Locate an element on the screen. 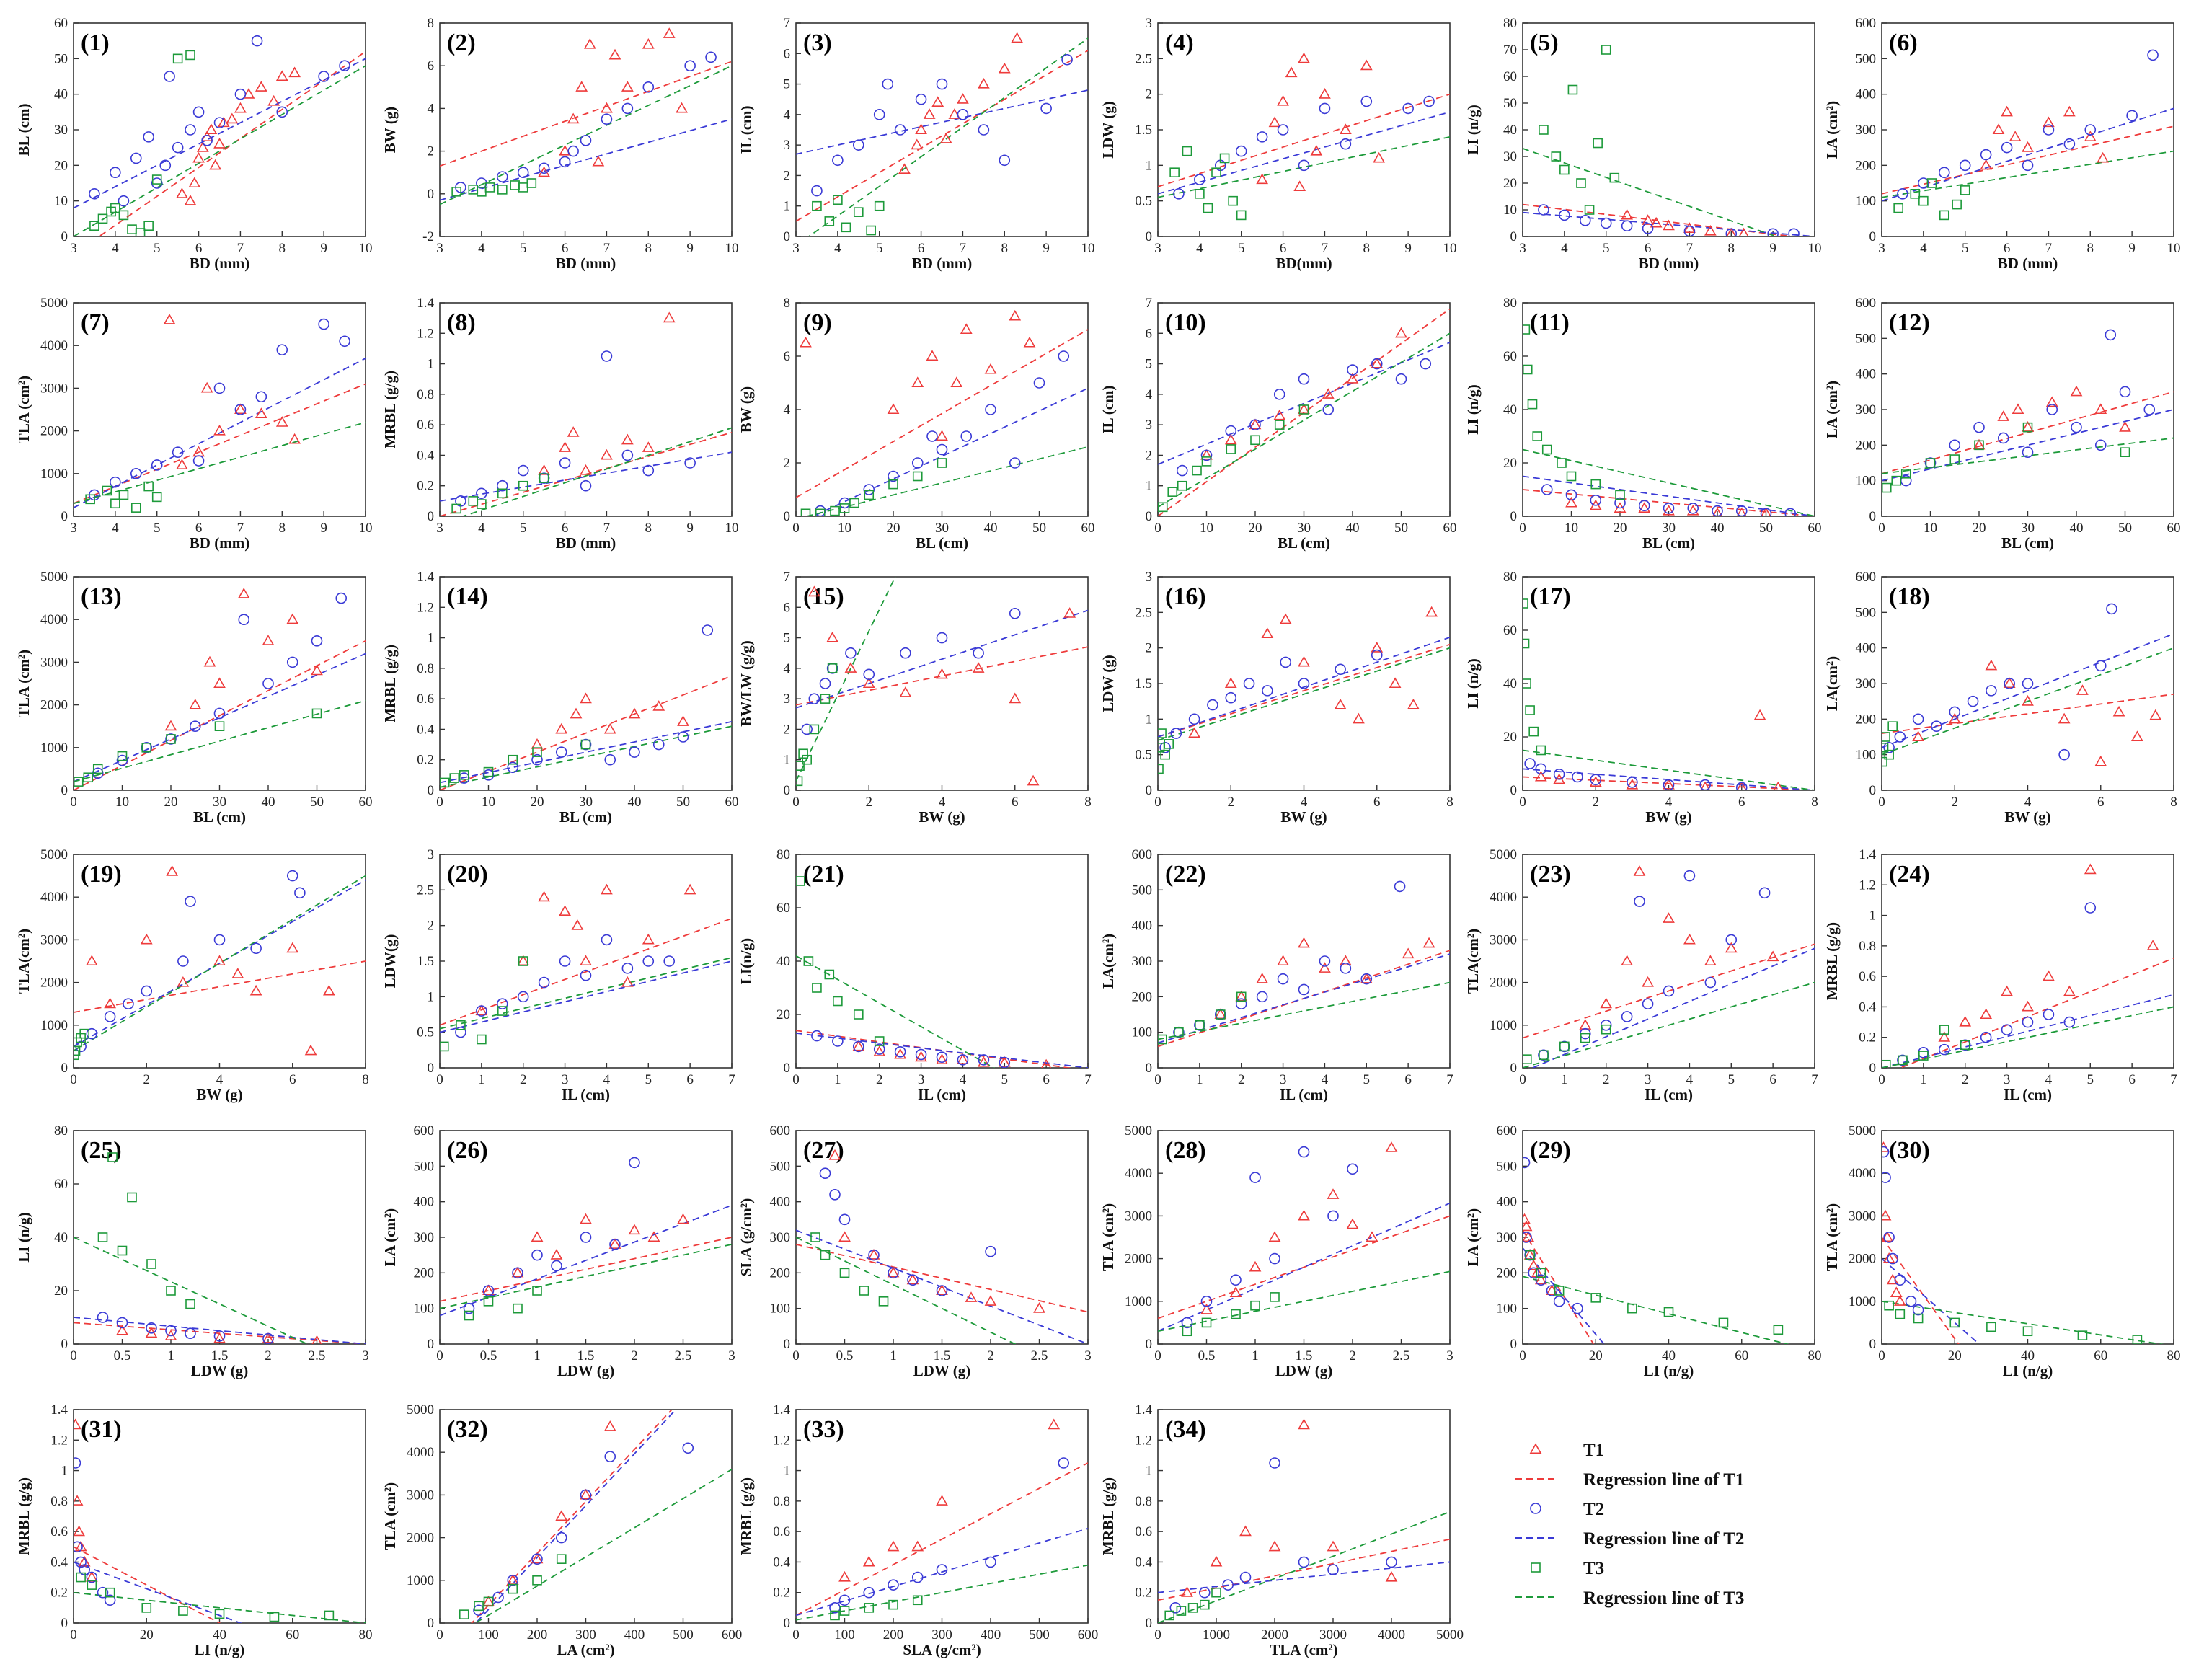 The image size is (2204, 1680). x-axis-label: BW (g) is located at coordinates (1668, 817).